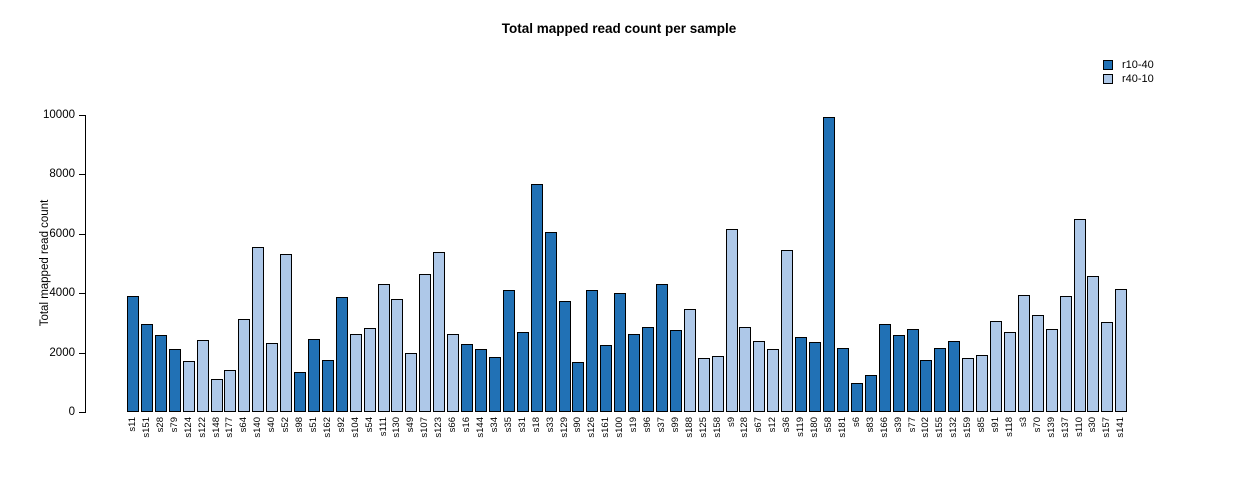 The width and height of the screenshot is (1238, 500). Describe the element at coordinates (565, 356) in the screenshot. I see `bar-s129` at that location.